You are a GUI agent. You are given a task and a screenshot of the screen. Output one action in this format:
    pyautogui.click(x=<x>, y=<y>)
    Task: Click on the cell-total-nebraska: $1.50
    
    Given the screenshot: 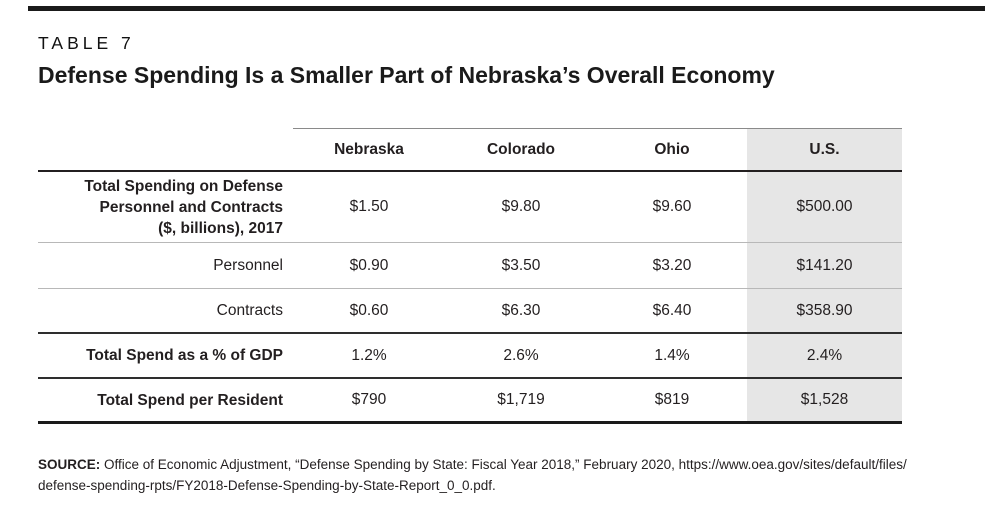 What is the action you would take?
    pyautogui.click(x=369, y=207)
    